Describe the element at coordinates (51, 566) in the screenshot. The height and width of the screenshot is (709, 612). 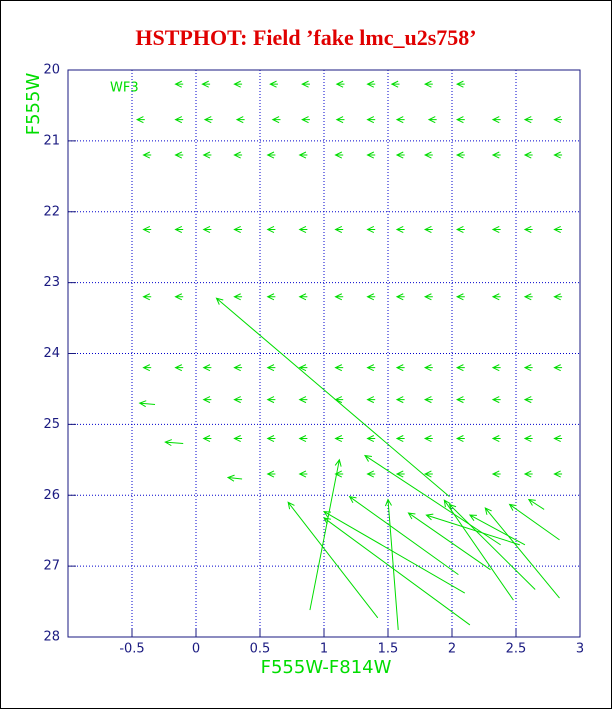
I see `y-tick-label: 27` at that location.